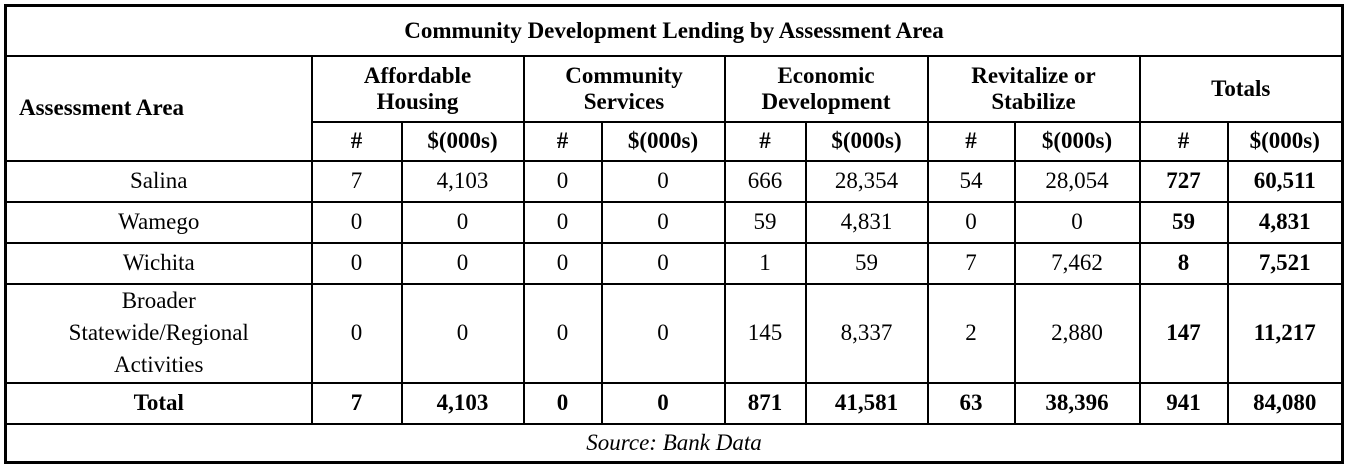 Image resolution: width=1346 pixels, height=466 pixels. What do you see at coordinates (1077, 181) in the screenshot?
I see `cell: 28,054` at bounding box center [1077, 181].